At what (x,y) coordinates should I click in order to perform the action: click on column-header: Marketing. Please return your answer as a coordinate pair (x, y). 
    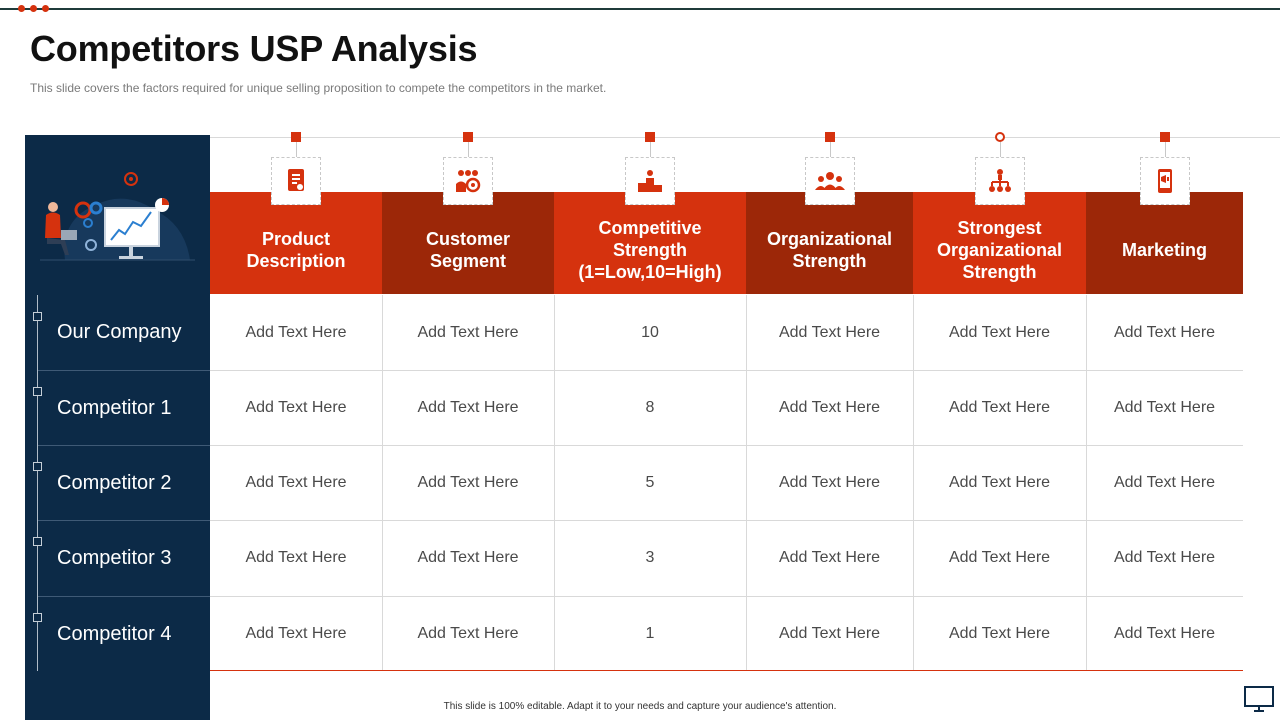
    Looking at the image, I should click on (1164, 243).